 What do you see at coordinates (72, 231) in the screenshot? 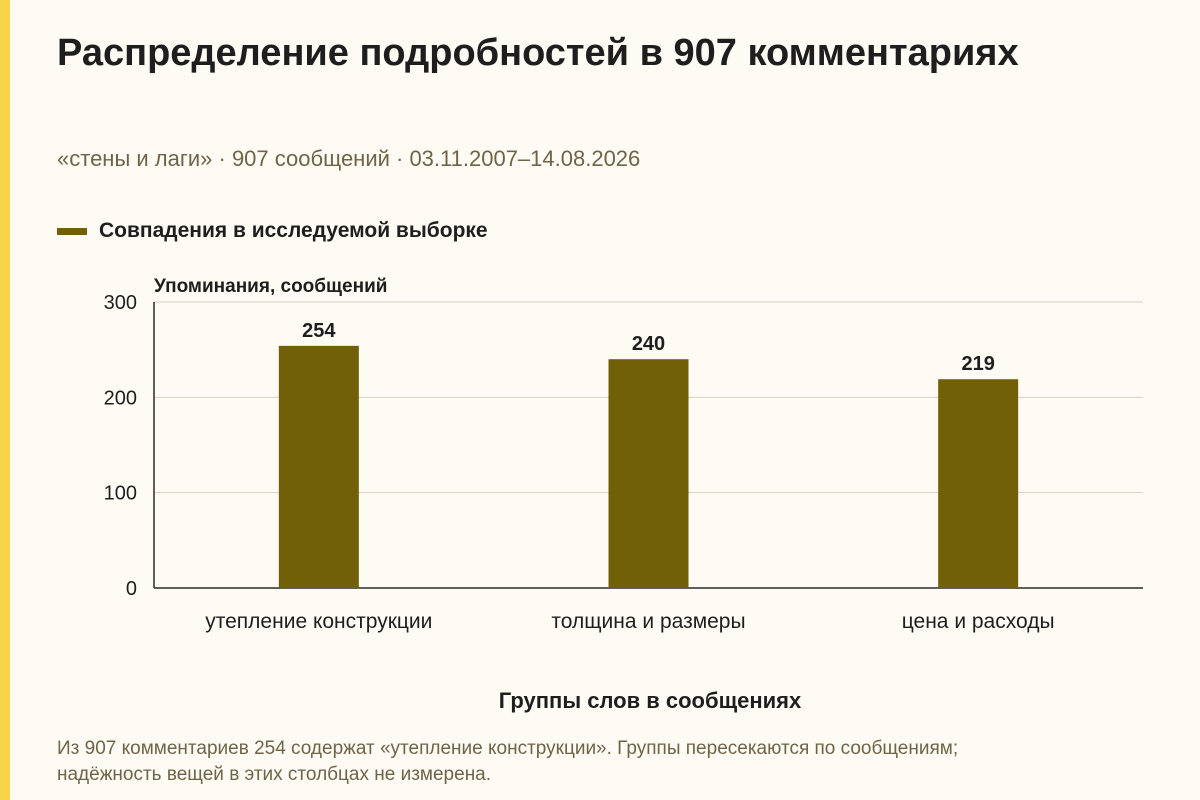
I see `legend-swatch` at bounding box center [72, 231].